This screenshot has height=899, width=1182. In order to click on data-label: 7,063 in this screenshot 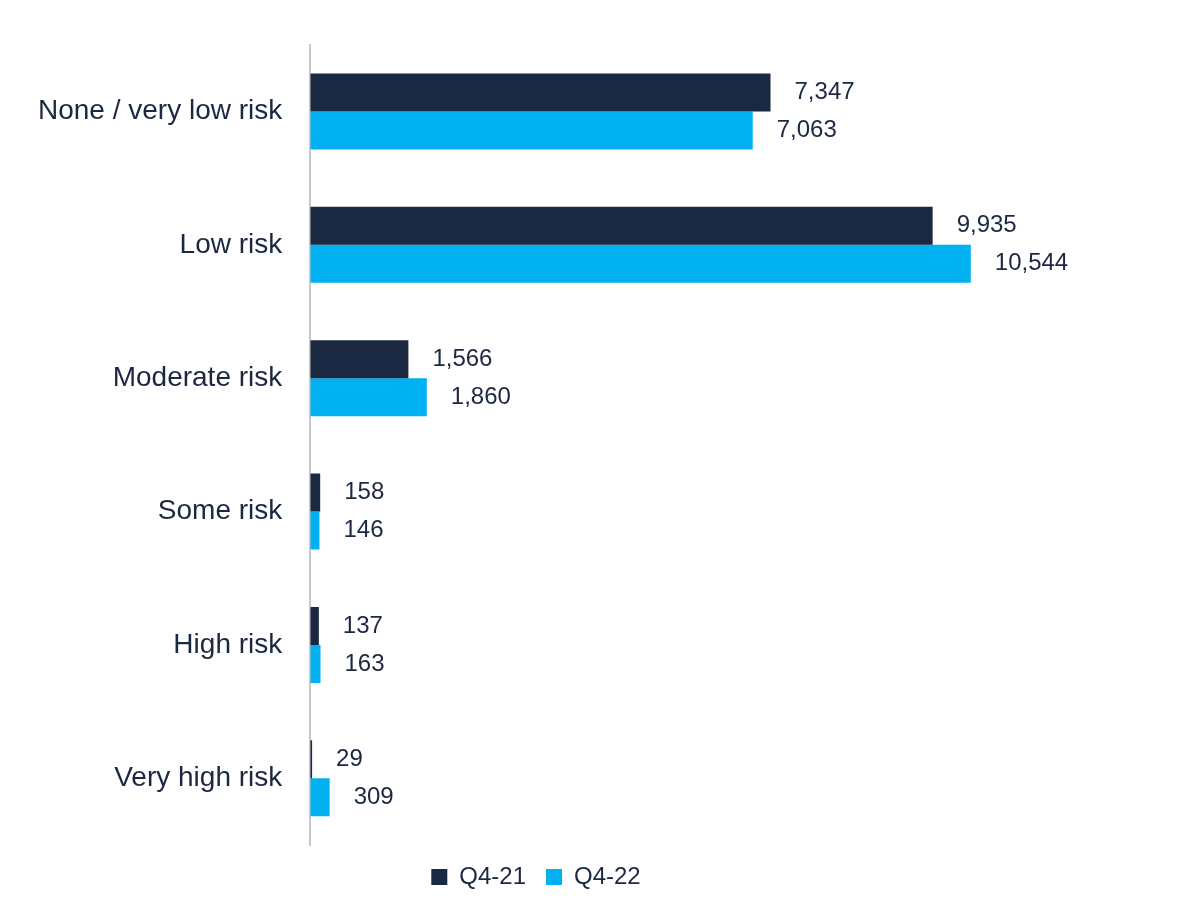, I will do `click(806, 129)`.